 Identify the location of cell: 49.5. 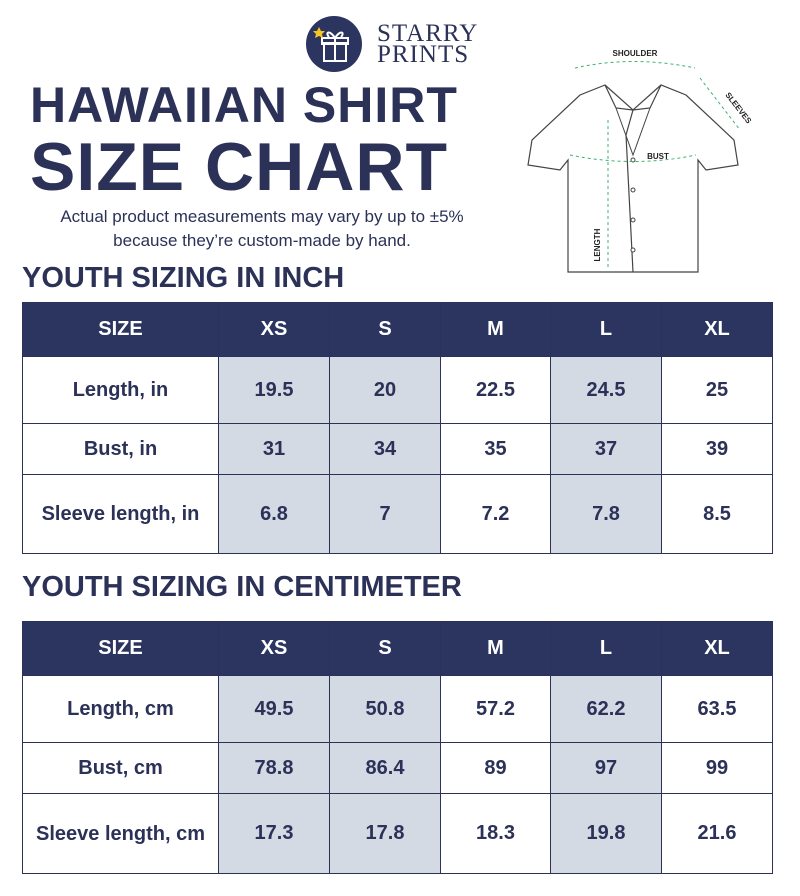
(274, 709).